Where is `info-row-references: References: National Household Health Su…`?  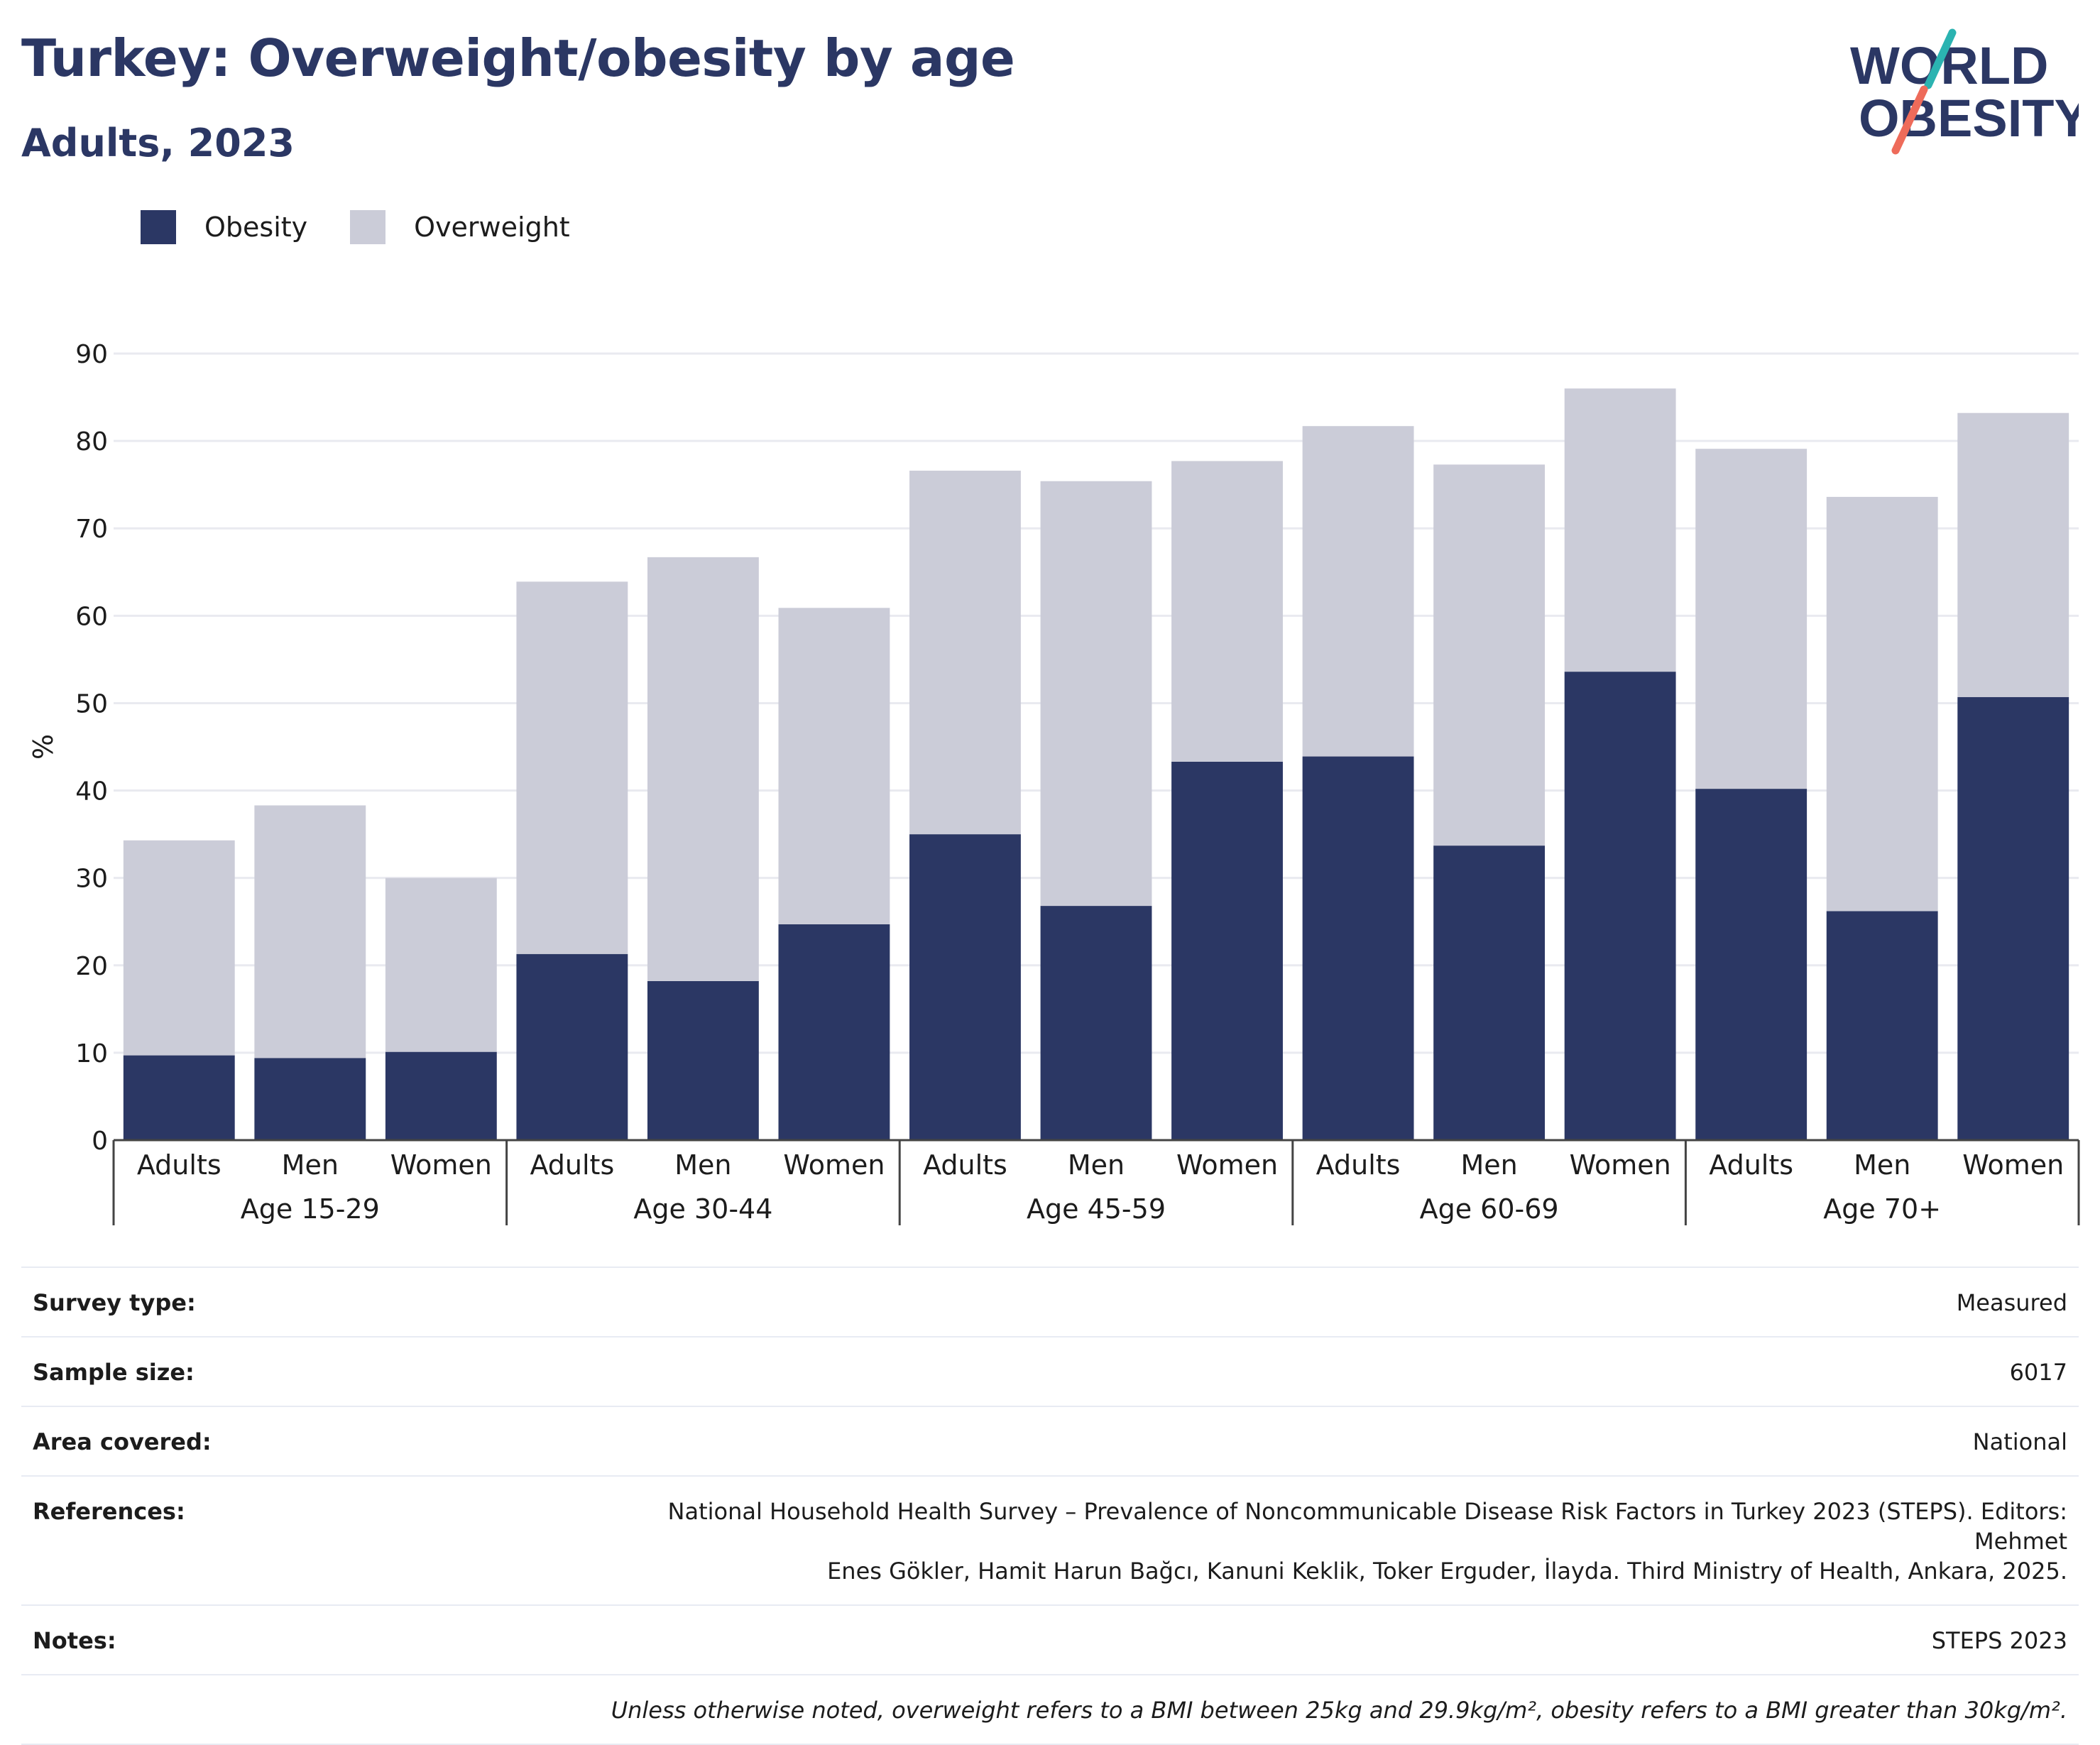 info-row-references: References: National Household Health Su… is located at coordinates (1050, 1539).